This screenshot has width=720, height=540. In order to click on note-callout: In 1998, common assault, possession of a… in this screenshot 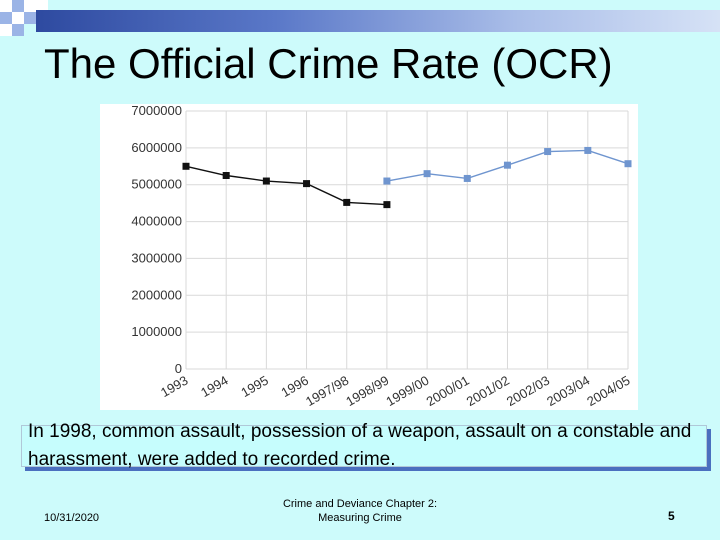, I will do `click(364, 445)`.